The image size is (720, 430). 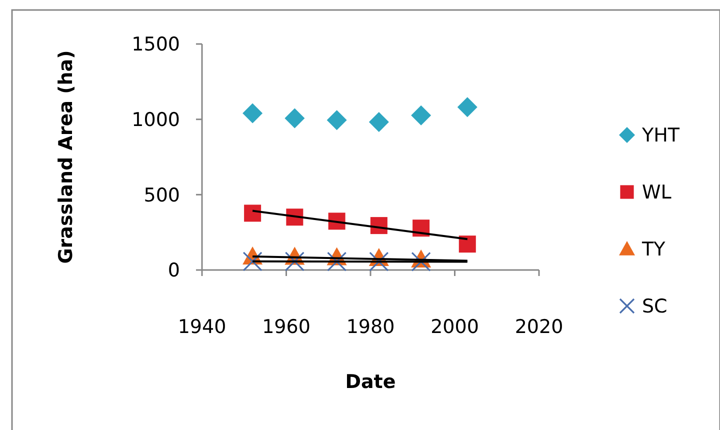 What do you see at coordinates (653, 249) in the screenshot?
I see `legend-label: TY` at bounding box center [653, 249].